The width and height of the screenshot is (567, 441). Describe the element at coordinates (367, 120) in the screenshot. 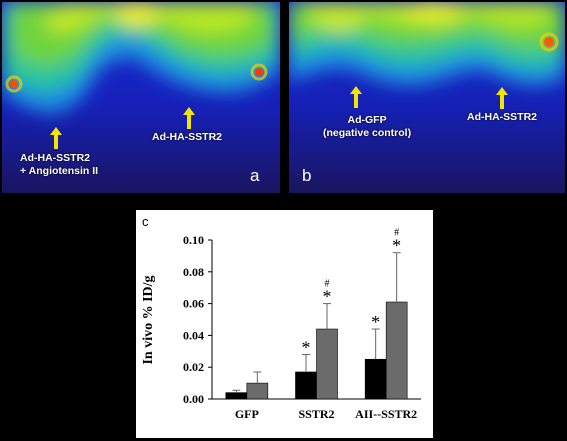

I see `label-line: Ad-GFP` at that location.